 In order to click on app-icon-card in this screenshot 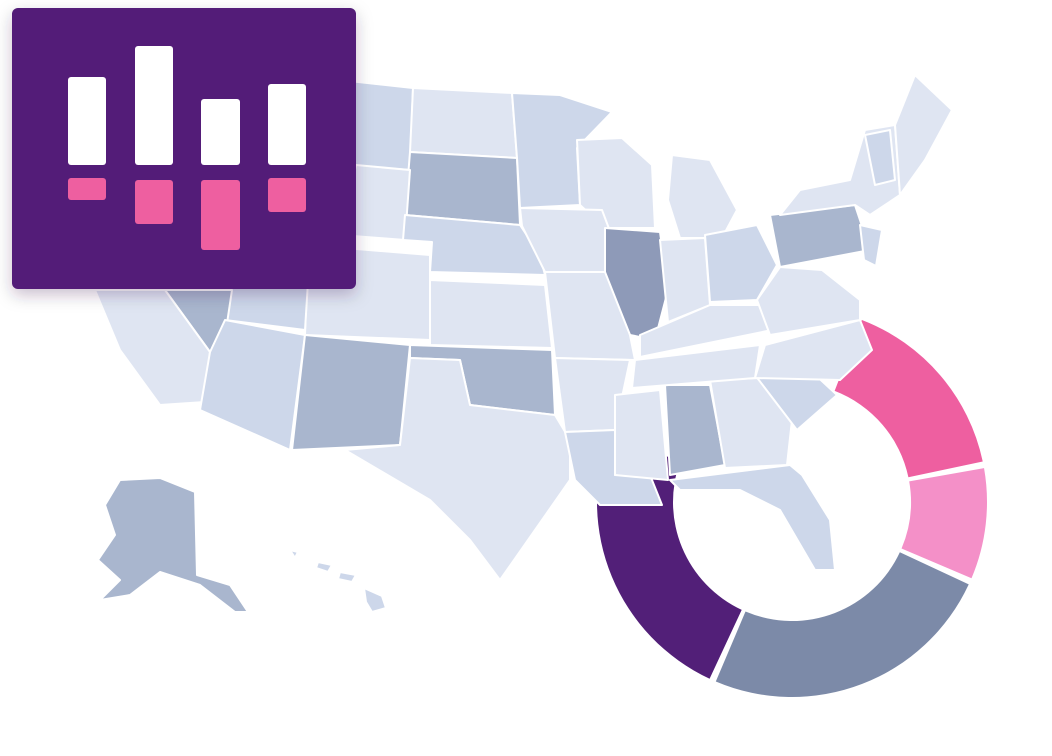, I will do `click(184, 148)`.